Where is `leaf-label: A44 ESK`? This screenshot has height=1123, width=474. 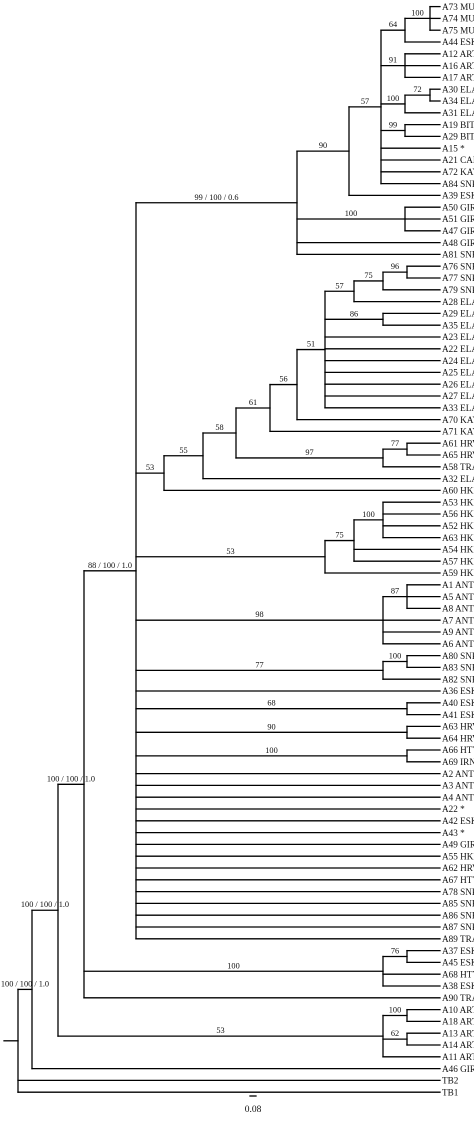 leaf-label: A44 ESK is located at coordinates (458, 42).